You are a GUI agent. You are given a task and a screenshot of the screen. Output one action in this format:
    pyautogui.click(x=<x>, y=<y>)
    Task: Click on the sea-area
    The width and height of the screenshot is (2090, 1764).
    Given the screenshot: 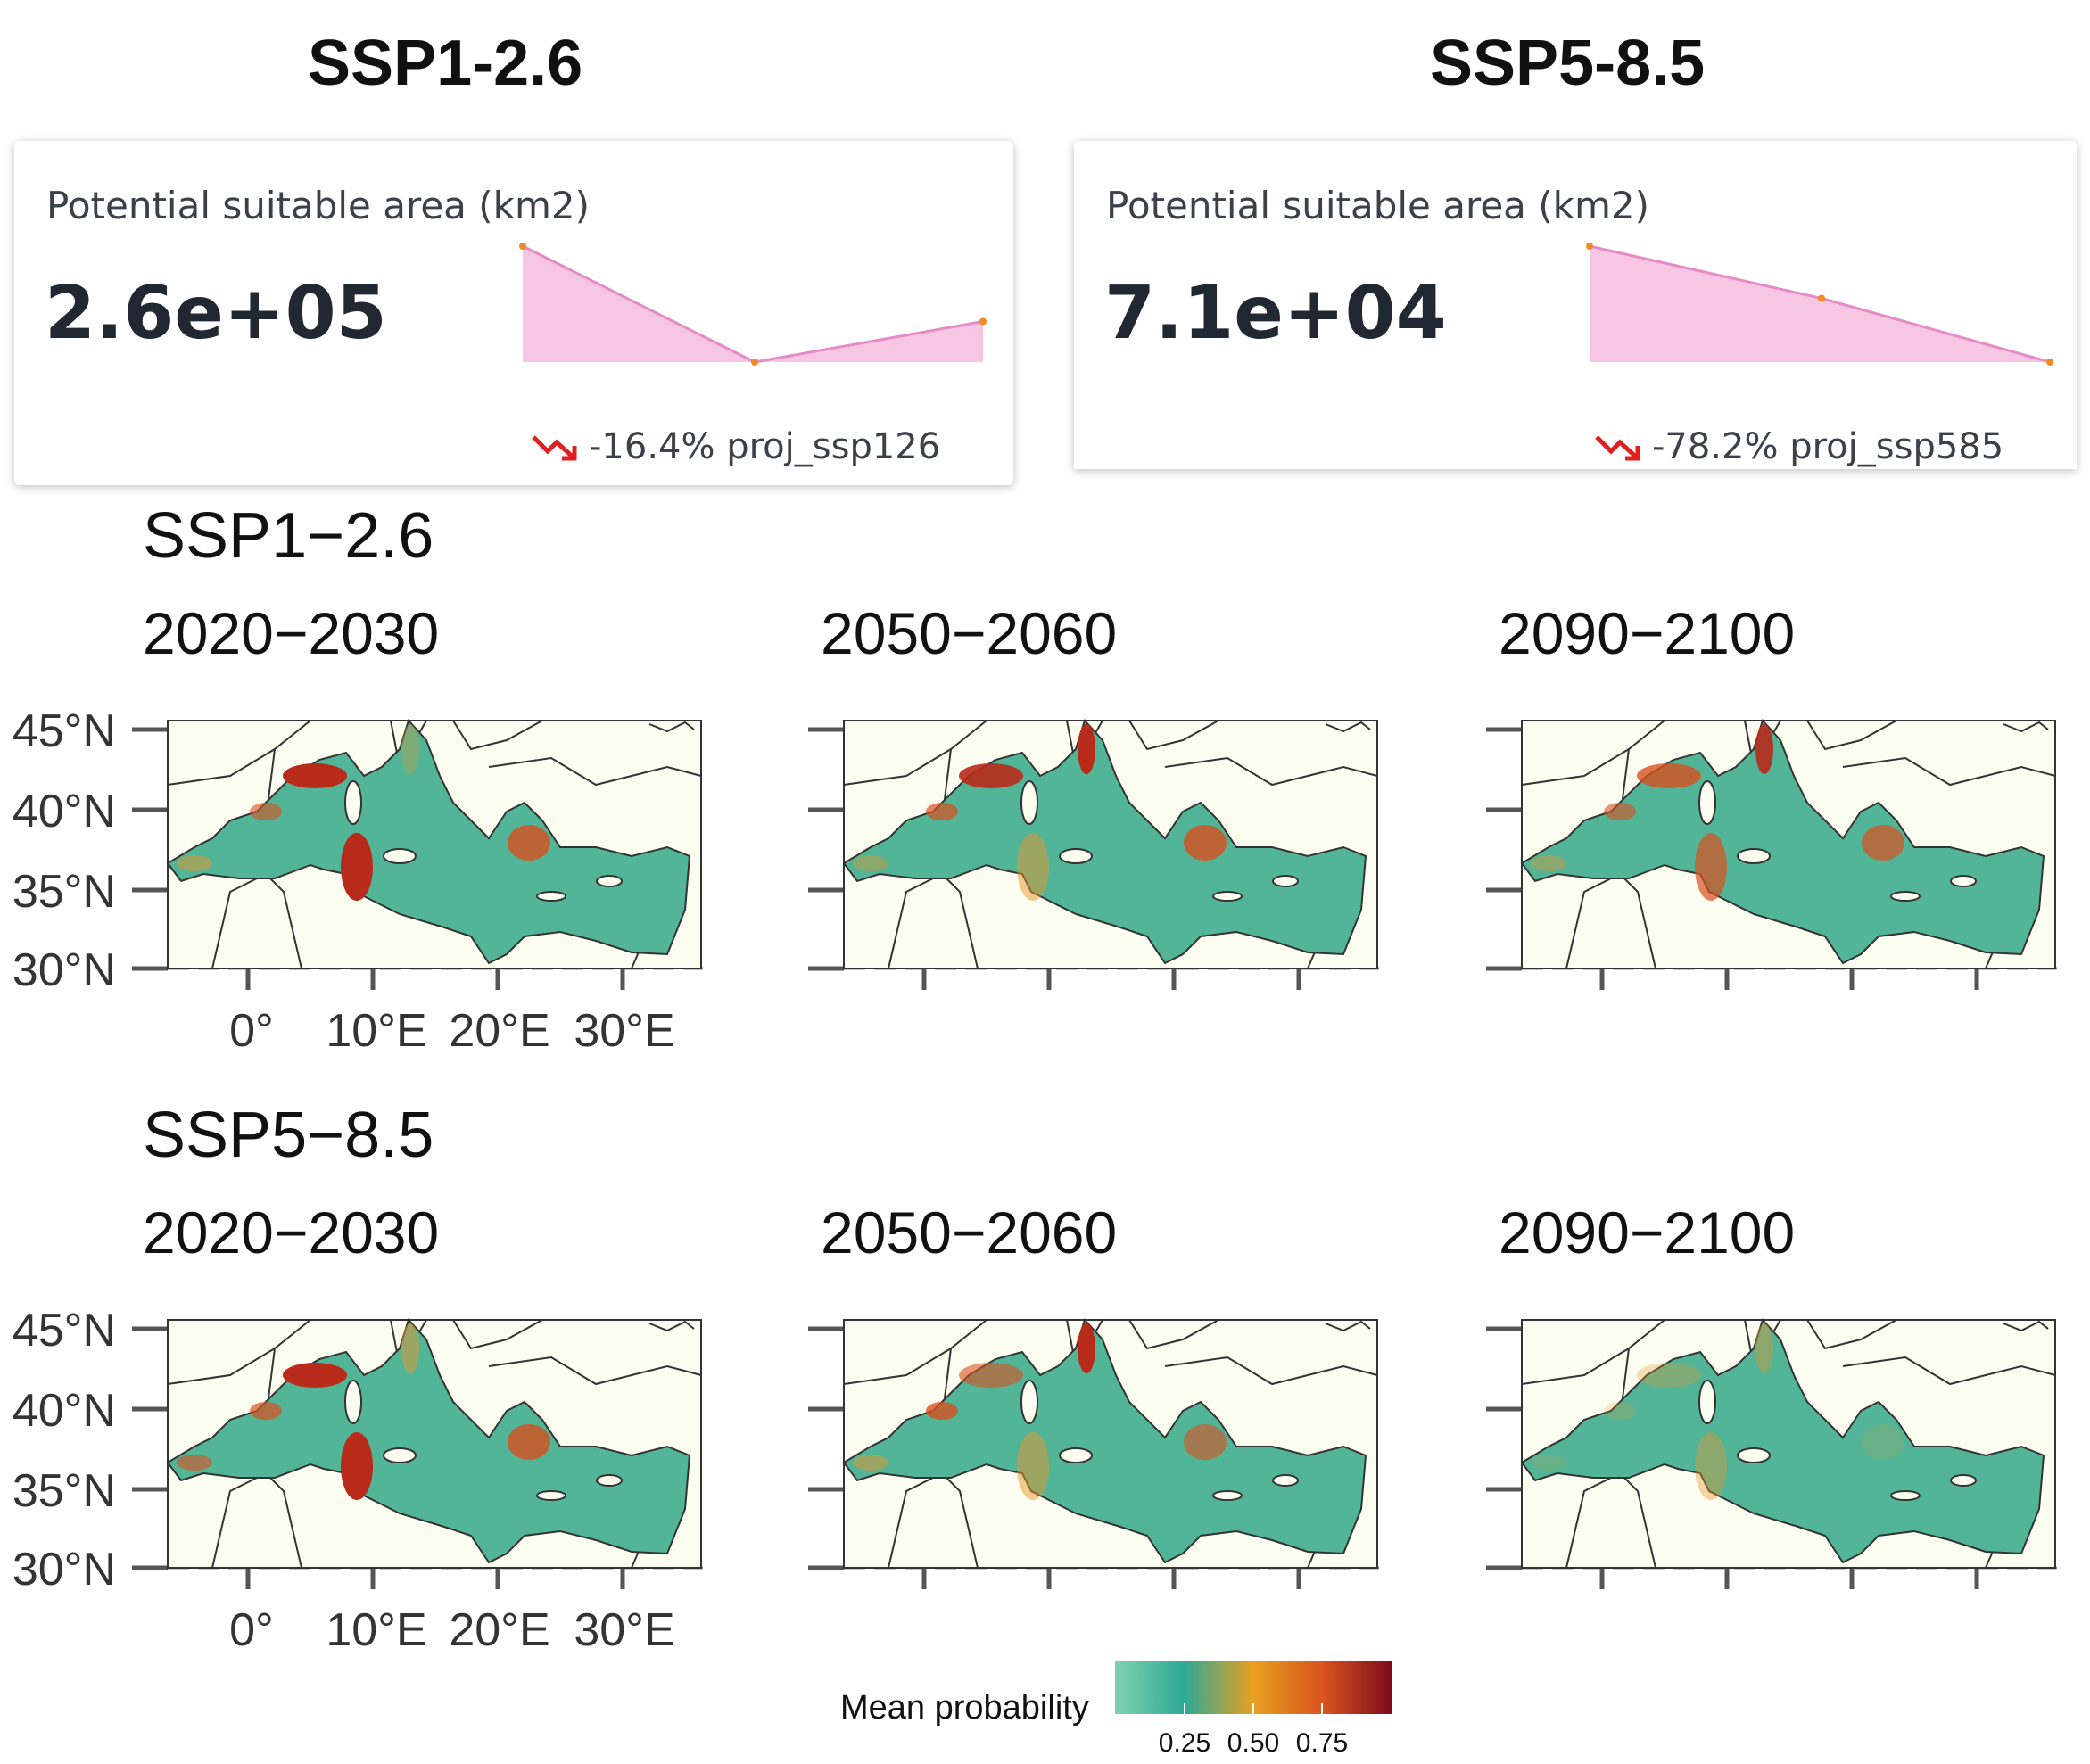 What is the action you would take?
    pyautogui.click(x=1782, y=1441)
    